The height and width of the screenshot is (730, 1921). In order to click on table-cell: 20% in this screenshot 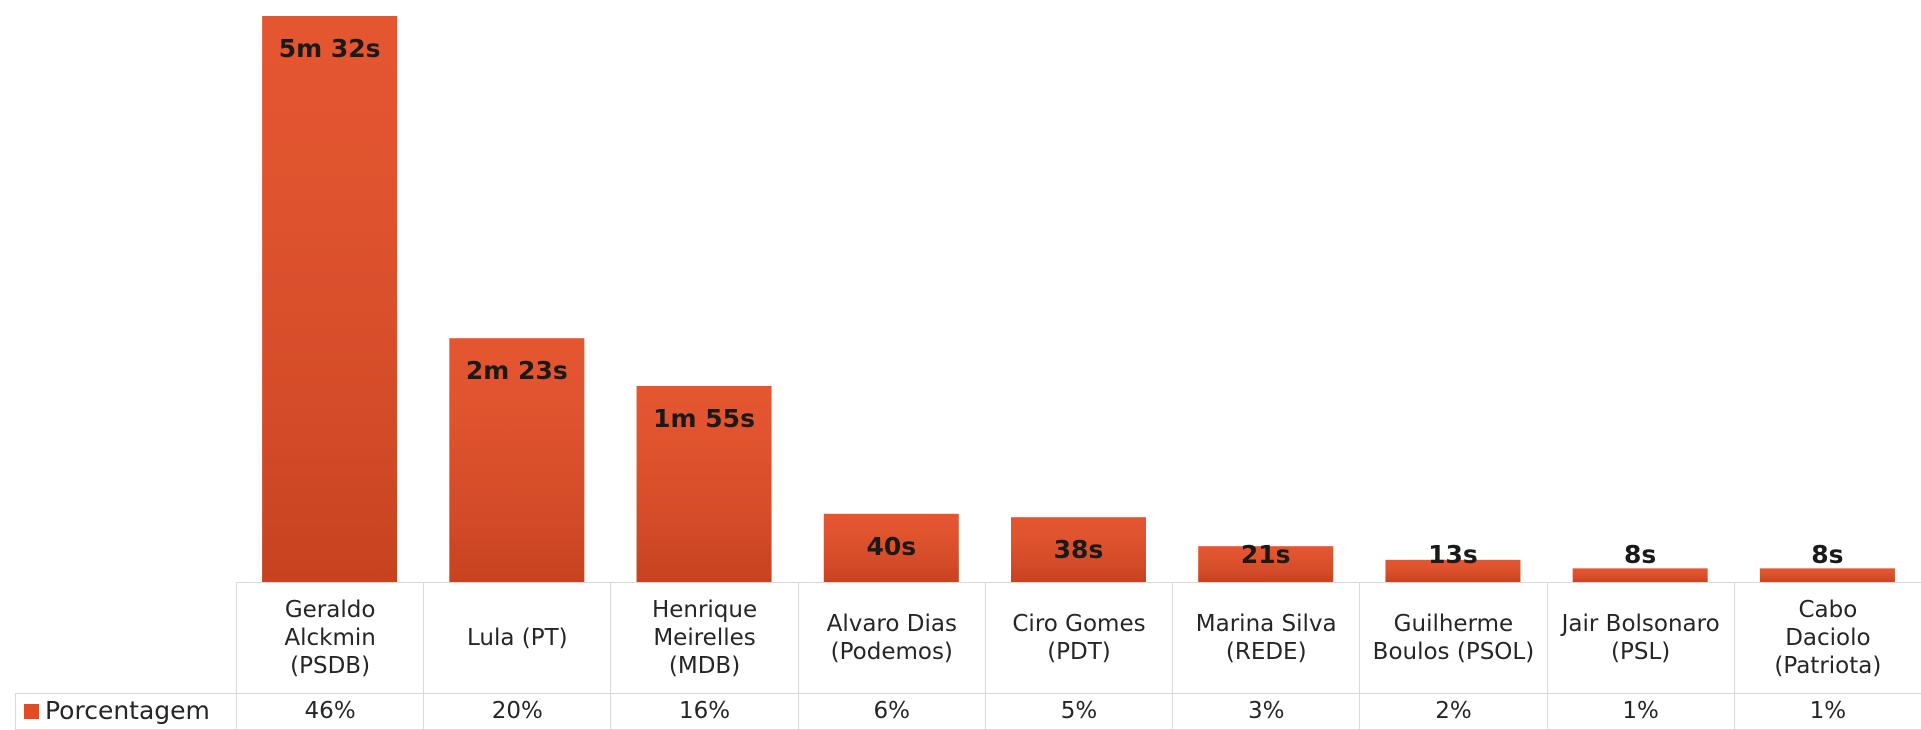, I will do `click(517, 711)`.